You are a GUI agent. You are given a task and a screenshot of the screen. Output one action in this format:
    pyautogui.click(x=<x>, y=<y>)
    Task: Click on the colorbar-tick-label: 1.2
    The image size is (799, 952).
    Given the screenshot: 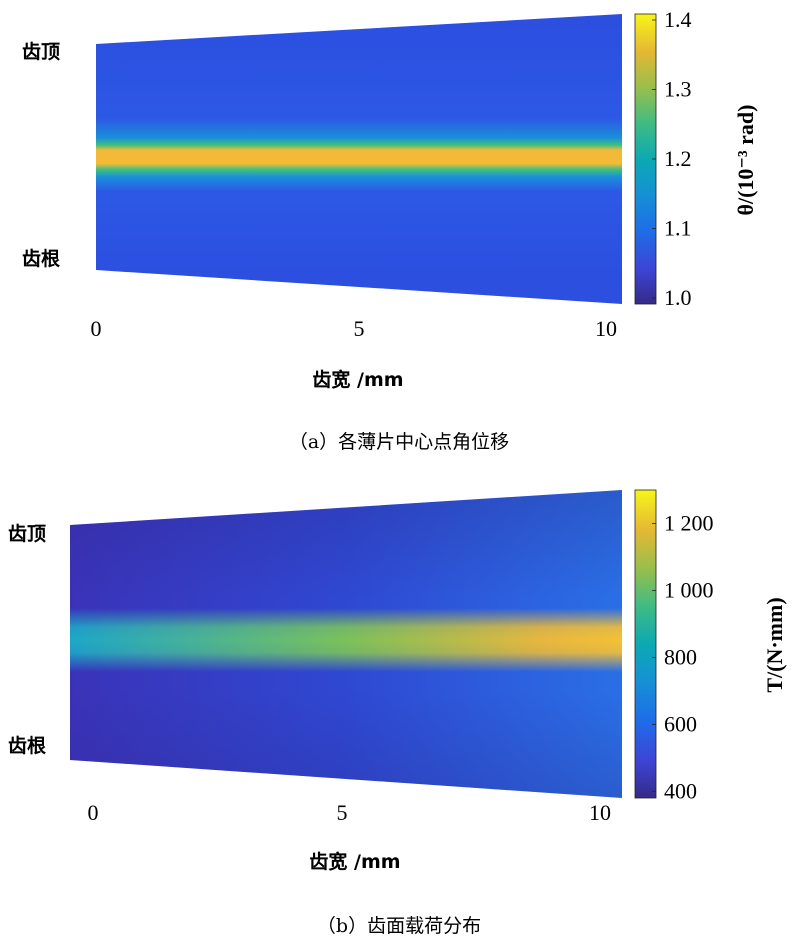 What is the action you would take?
    pyautogui.click(x=678, y=158)
    